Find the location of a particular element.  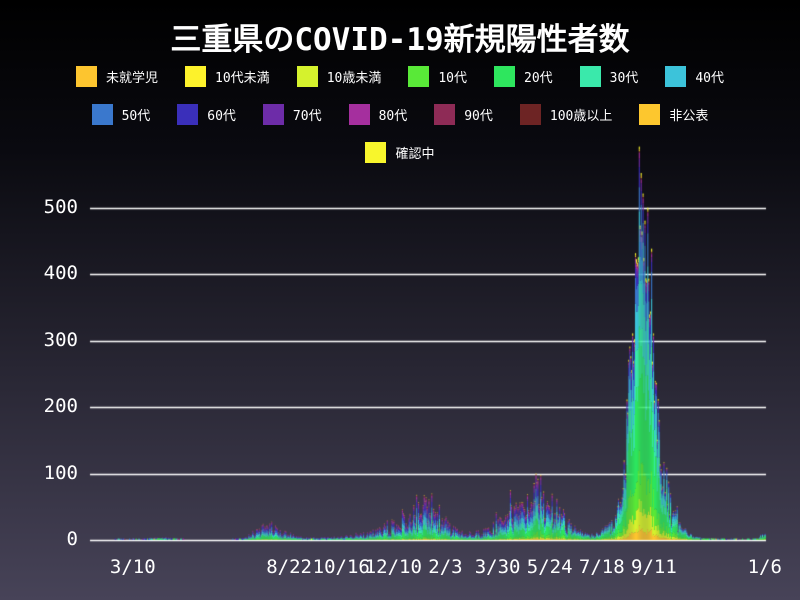

legend-label: 10代 is located at coordinates (452, 78).